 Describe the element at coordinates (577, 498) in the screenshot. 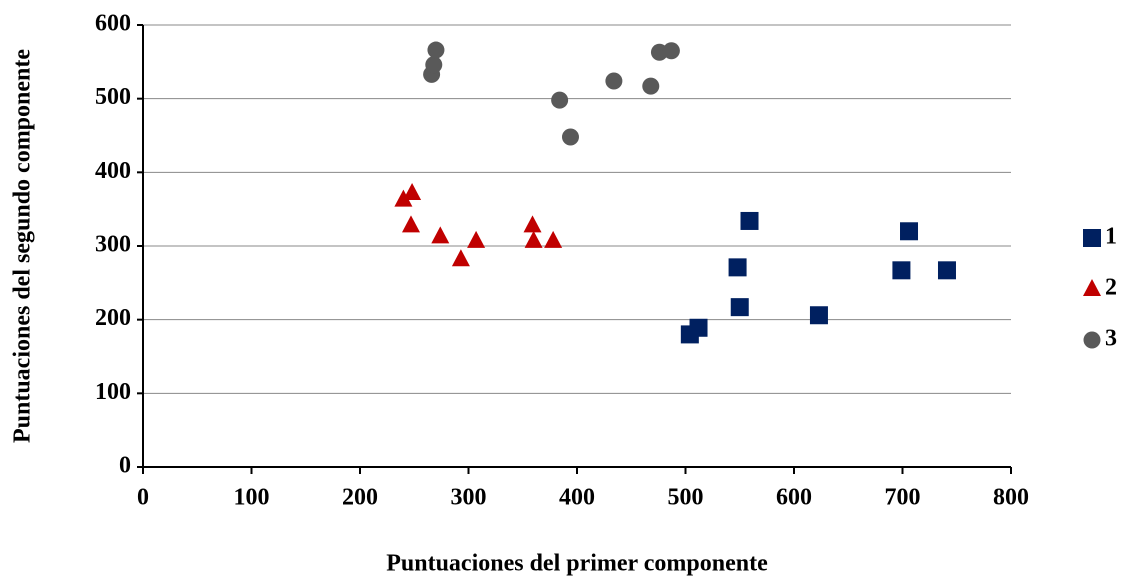

I see `x-tick-label: 400` at that location.